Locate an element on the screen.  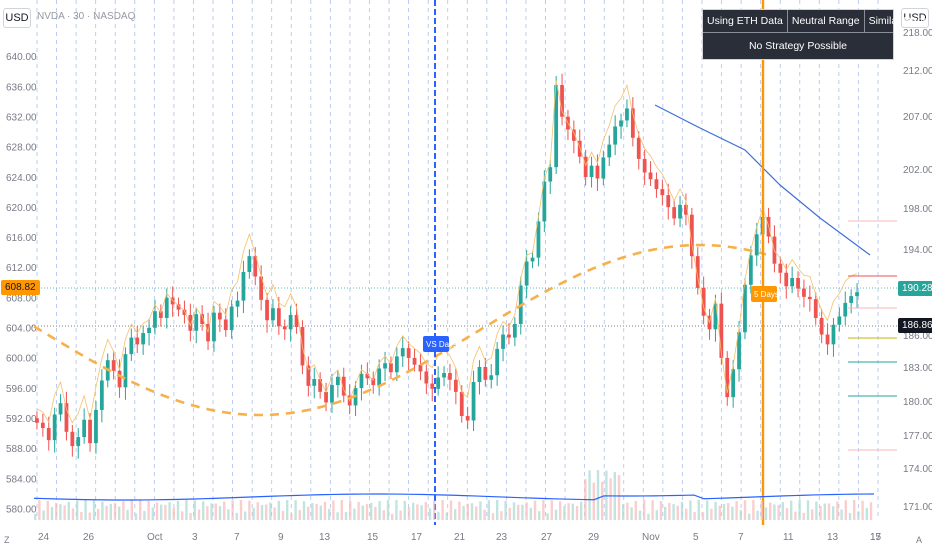
right-axis-tick-label: 198.00 is located at coordinates (917, 209).